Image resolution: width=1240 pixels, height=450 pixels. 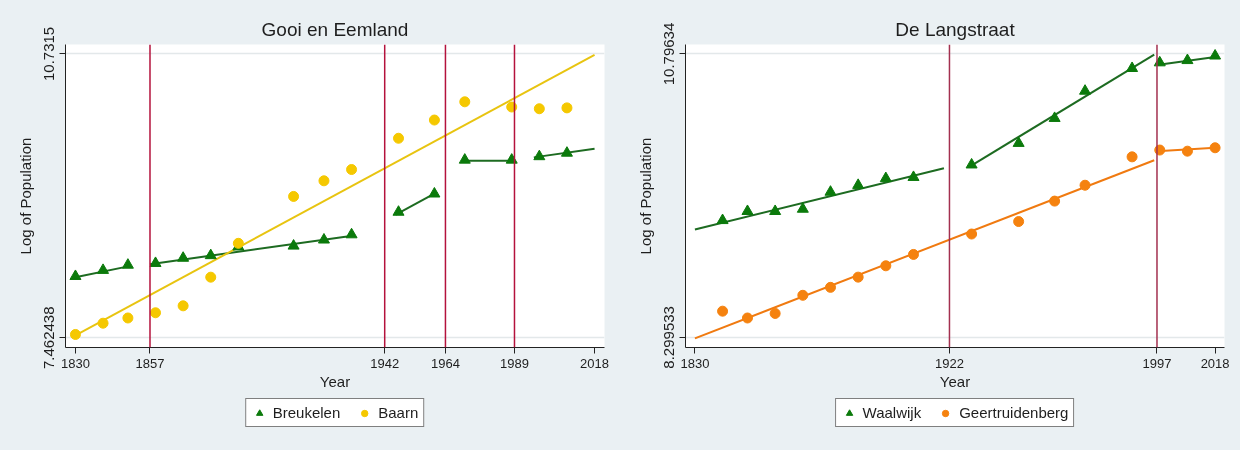 I want to click on x-tick-label: 1942, so click(x=385, y=363).